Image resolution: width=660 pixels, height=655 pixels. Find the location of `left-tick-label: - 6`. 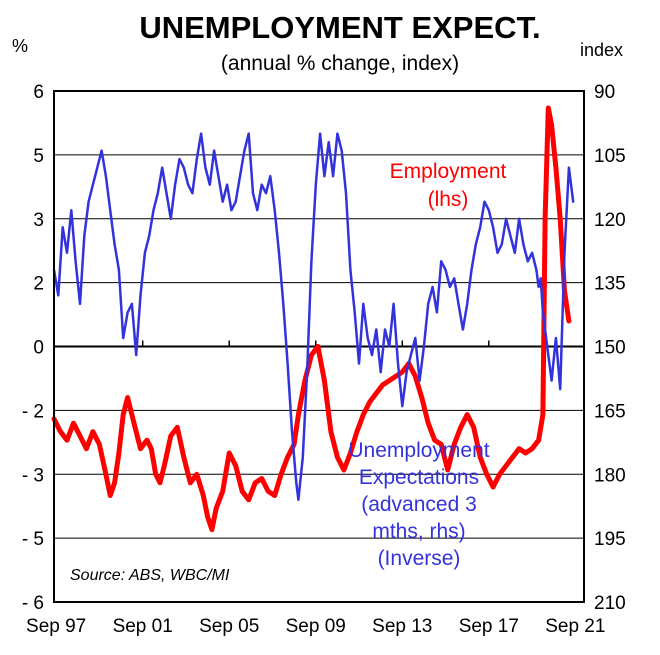

left-tick-label: - 6 is located at coordinates (33, 603).